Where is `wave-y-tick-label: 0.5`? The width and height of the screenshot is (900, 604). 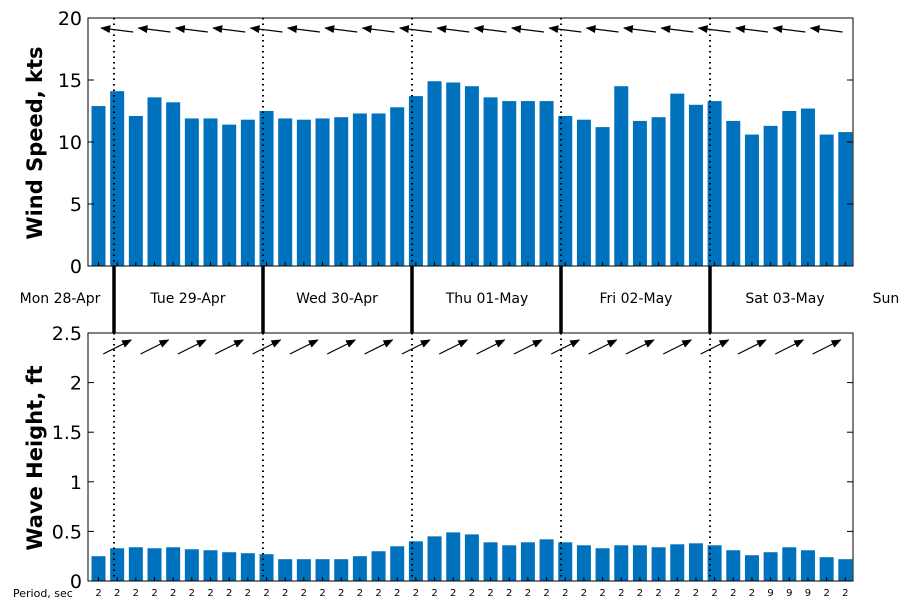
wave-y-tick-label: 0.5 is located at coordinates (67, 532).